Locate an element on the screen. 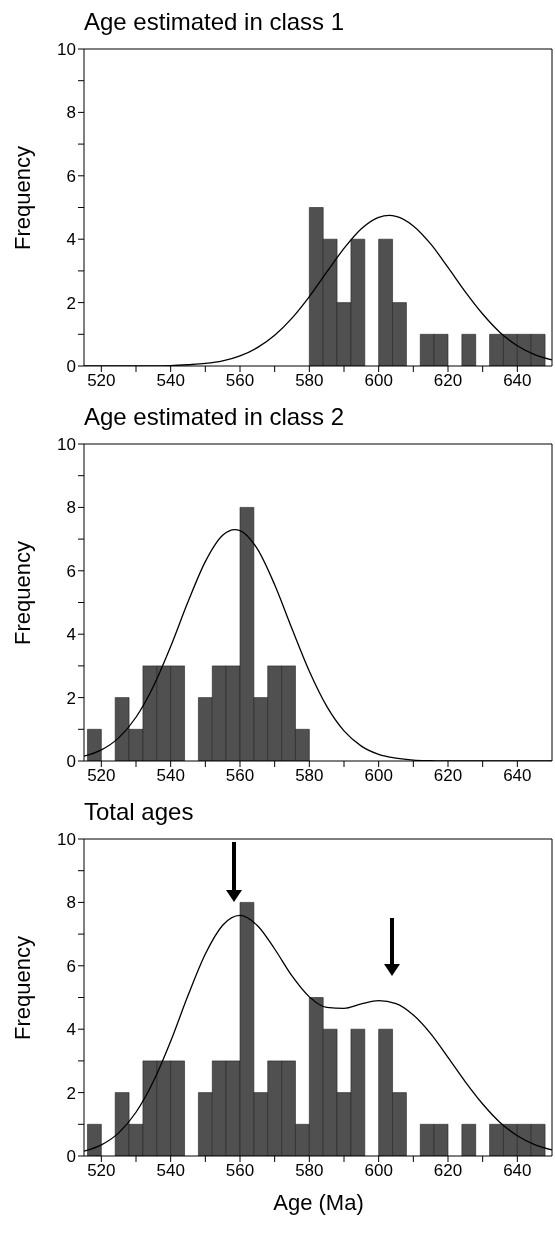 This screenshot has height=1256, width=555. chart-title: Age estimated in class 2 is located at coordinates (214, 417).